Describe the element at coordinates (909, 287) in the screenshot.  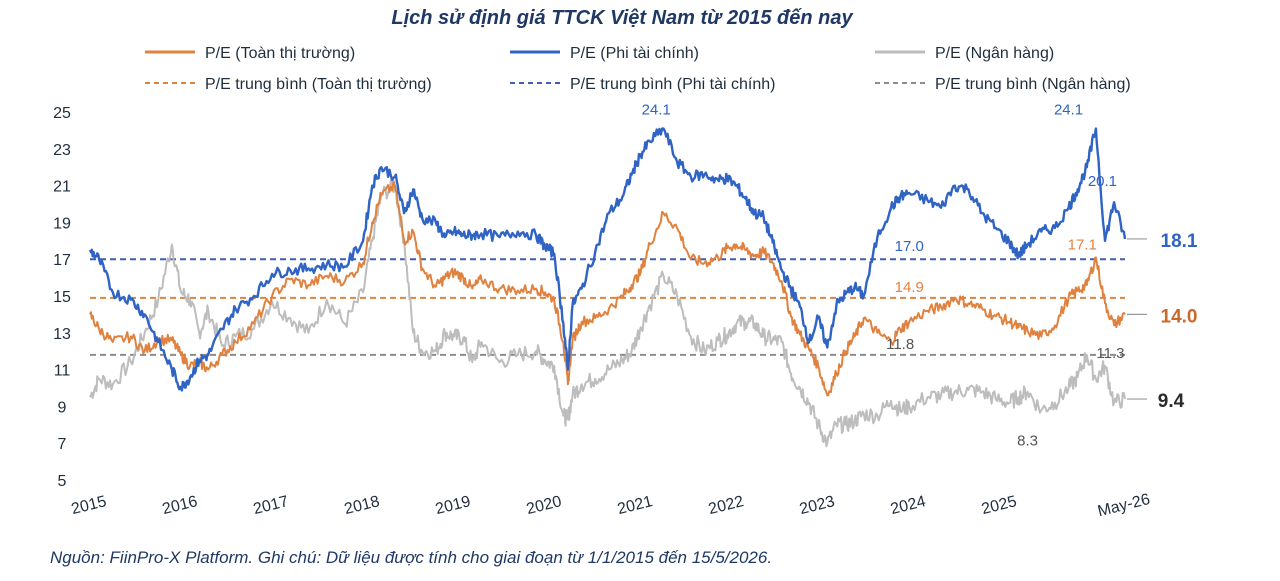
I see `annotation-label: 14.9` at that location.